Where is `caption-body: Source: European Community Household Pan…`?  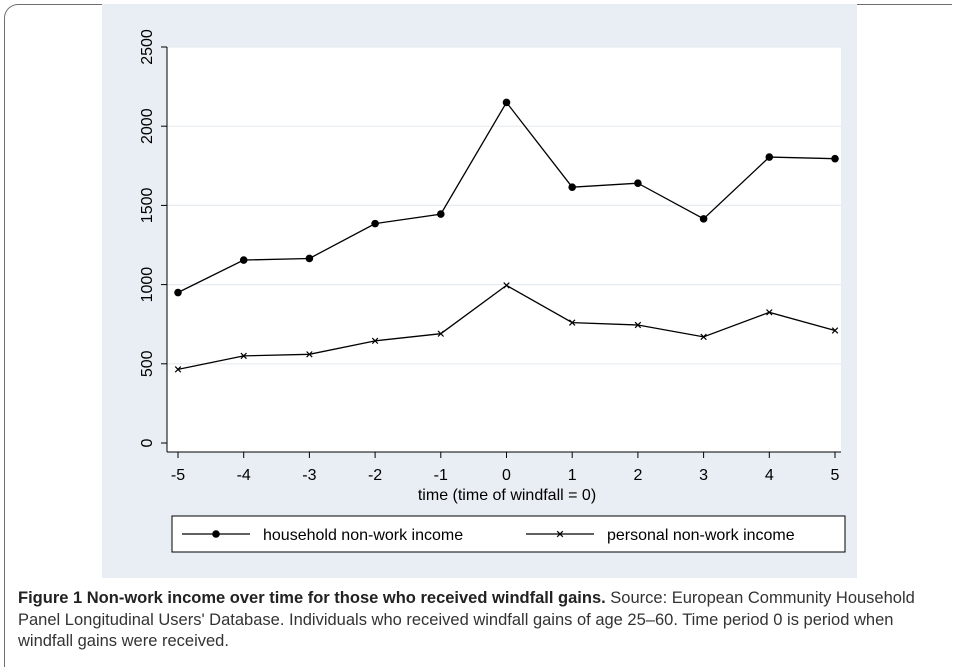
caption-body: Source: European Community Household Pan… is located at coordinates (466, 619).